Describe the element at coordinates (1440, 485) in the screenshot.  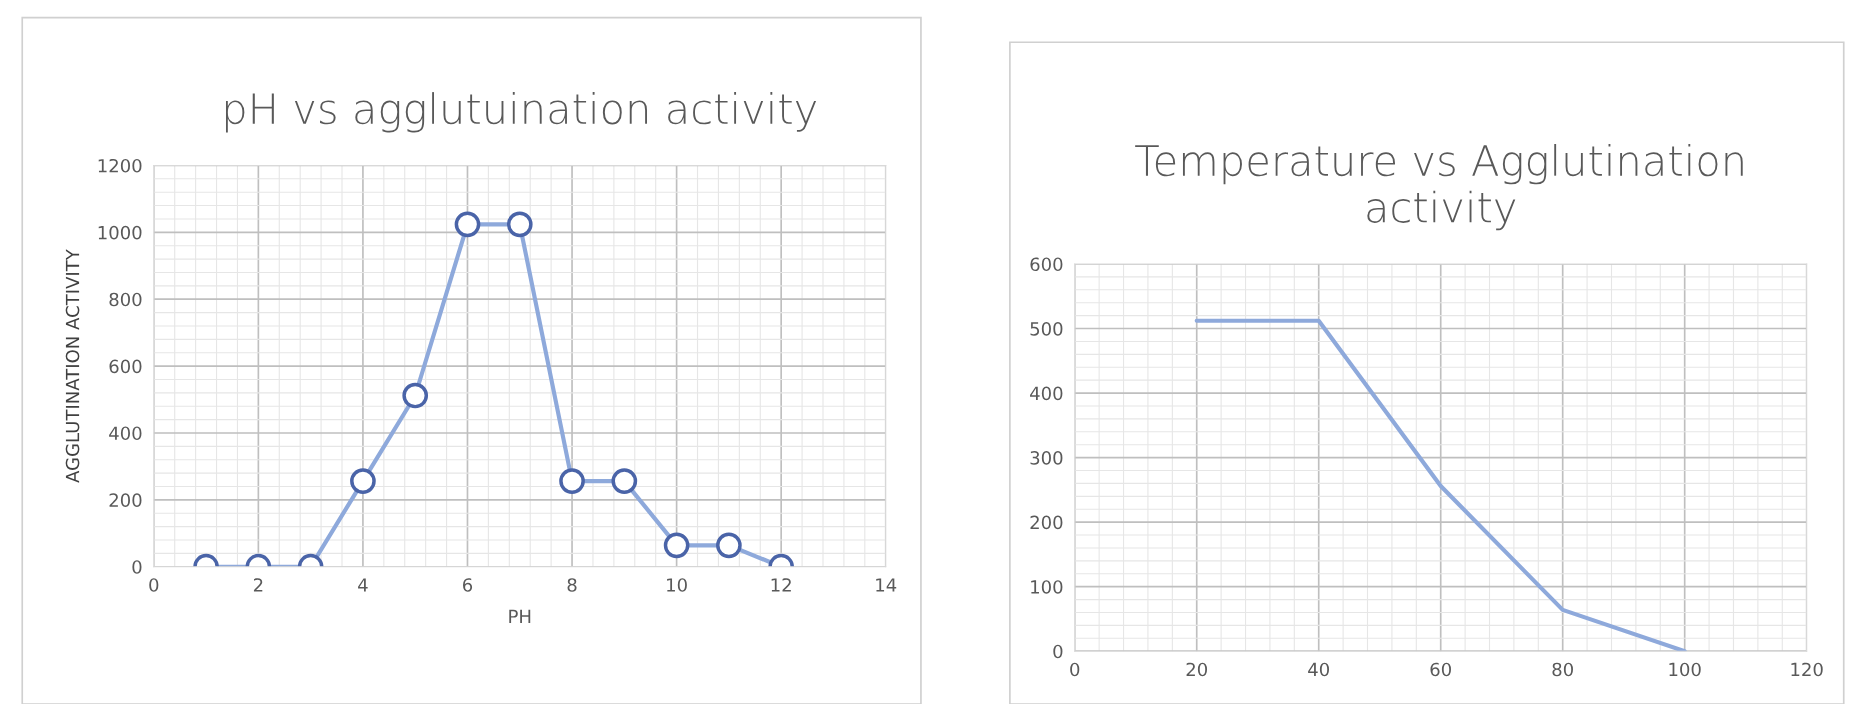
I see `line-series` at that location.